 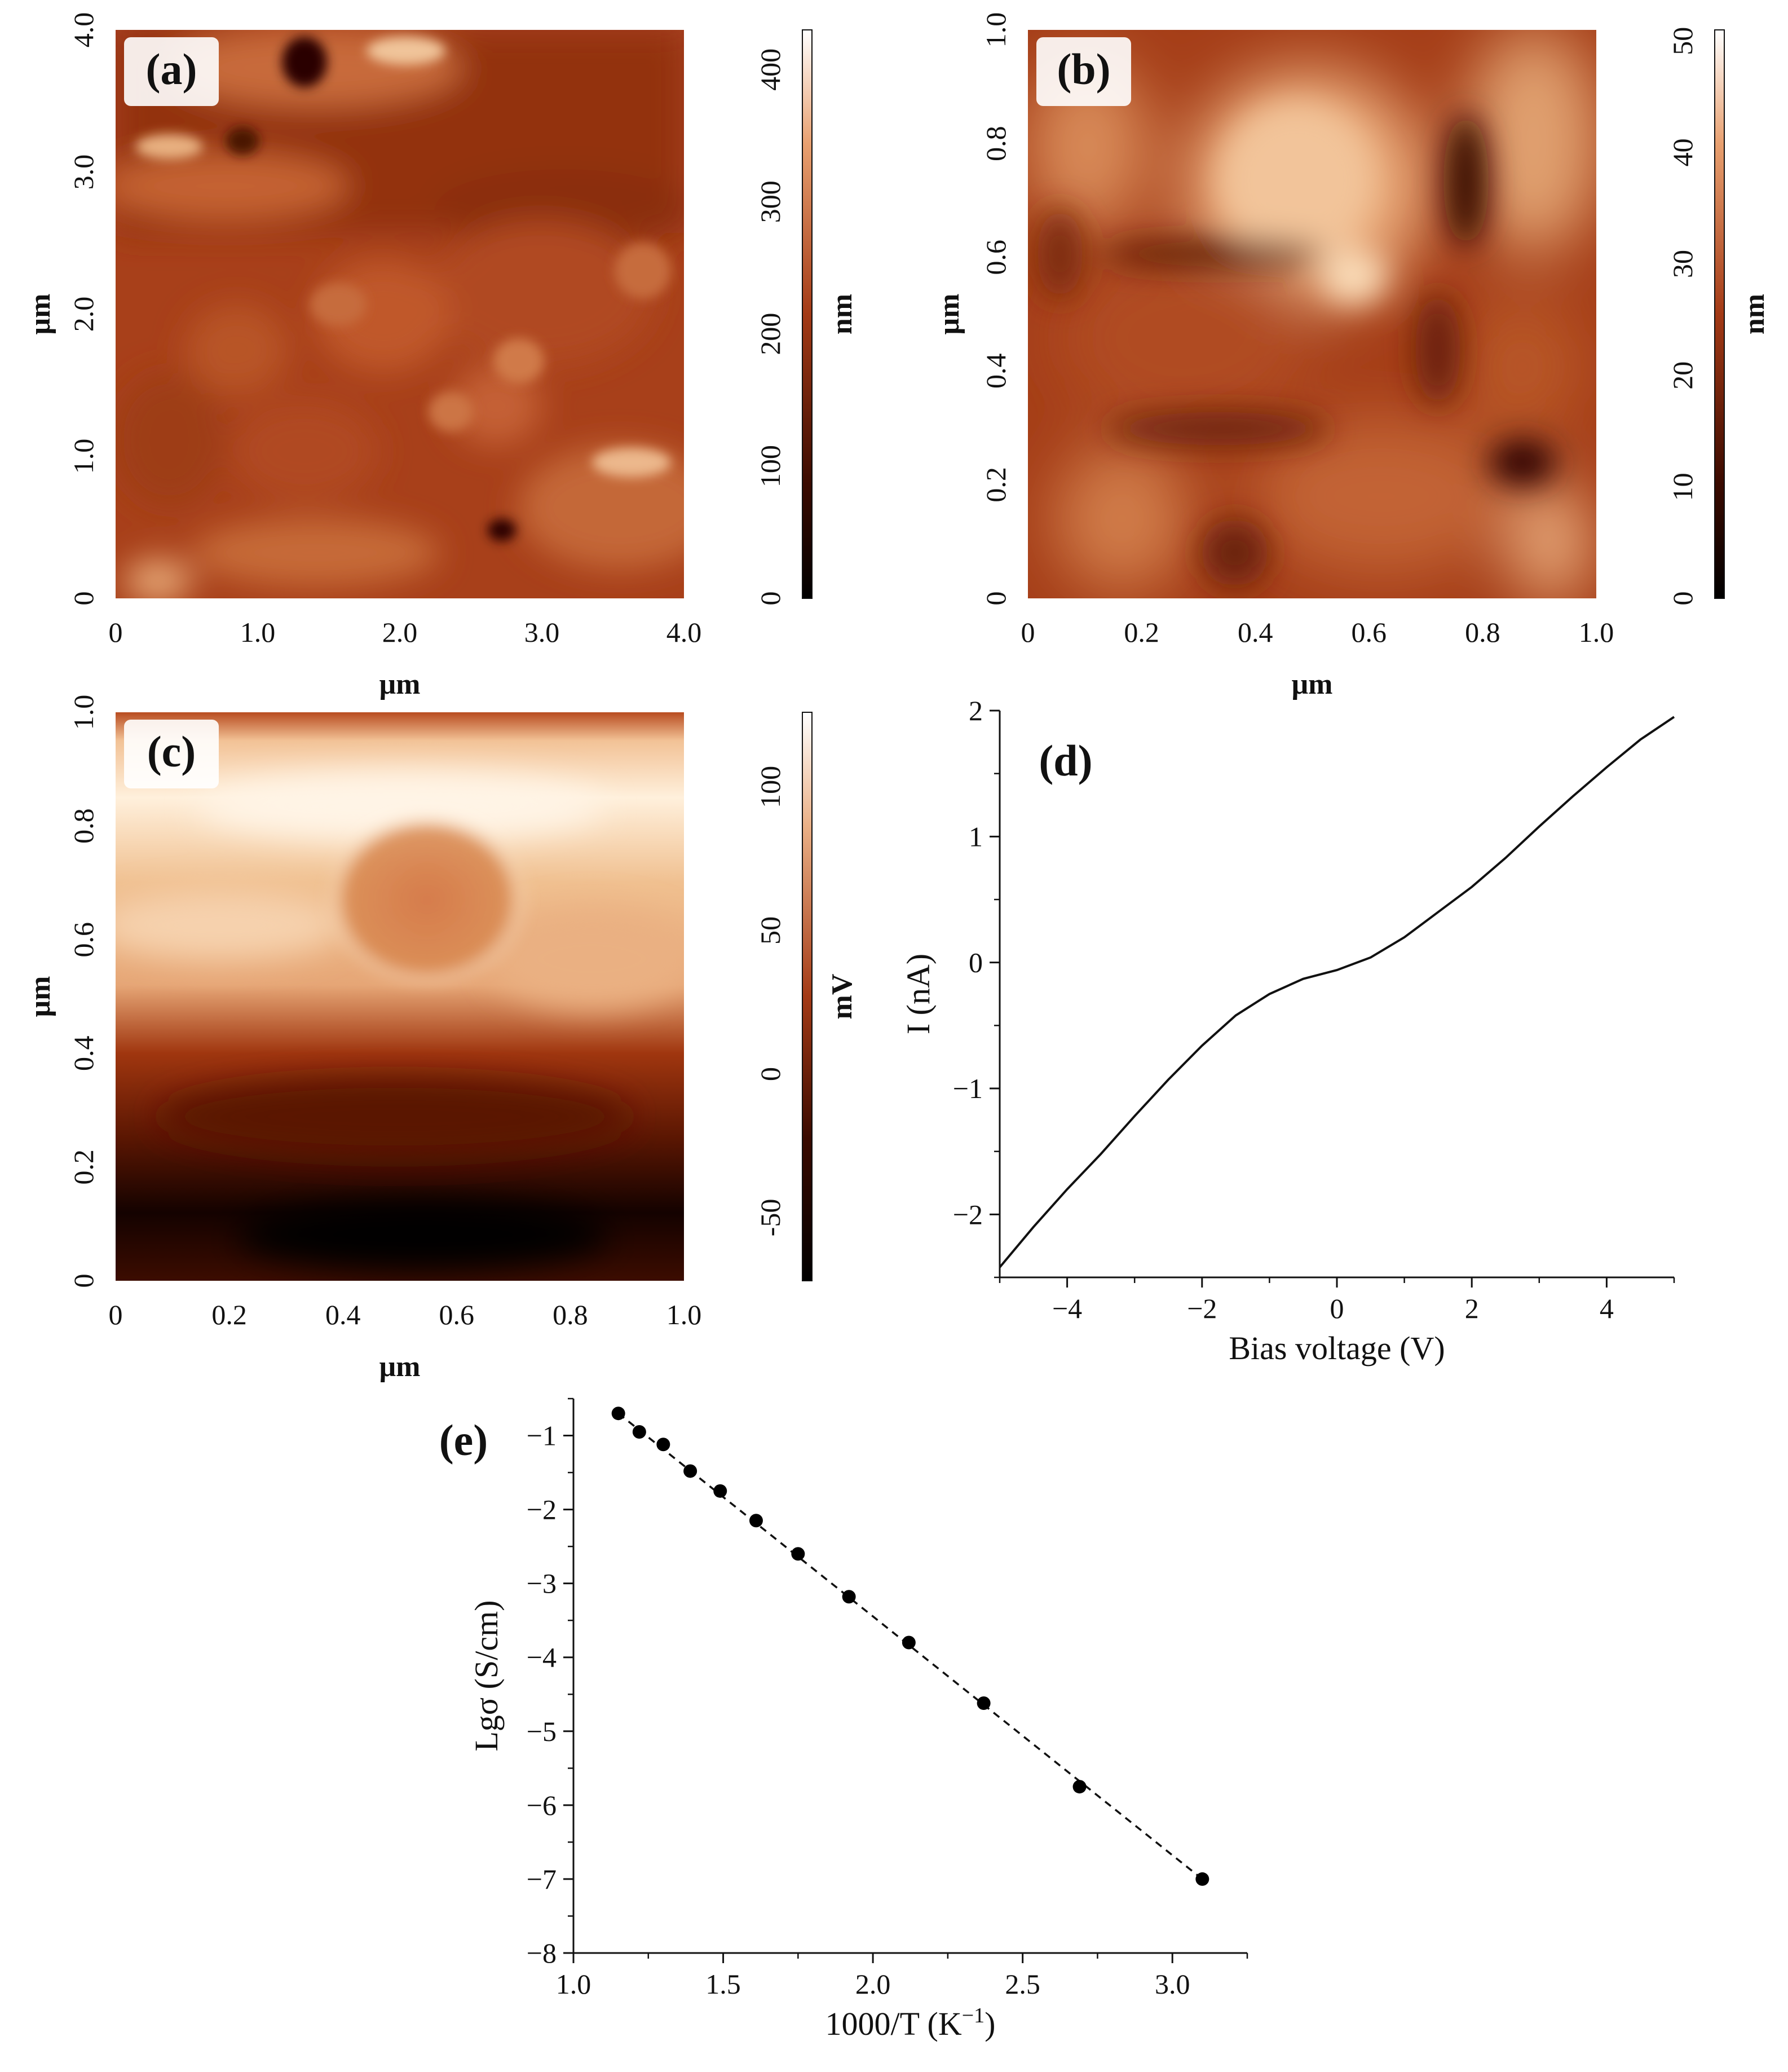 What do you see at coordinates (171, 751) in the screenshot?
I see `panel-label-c: (c)` at bounding box center [171, 751].